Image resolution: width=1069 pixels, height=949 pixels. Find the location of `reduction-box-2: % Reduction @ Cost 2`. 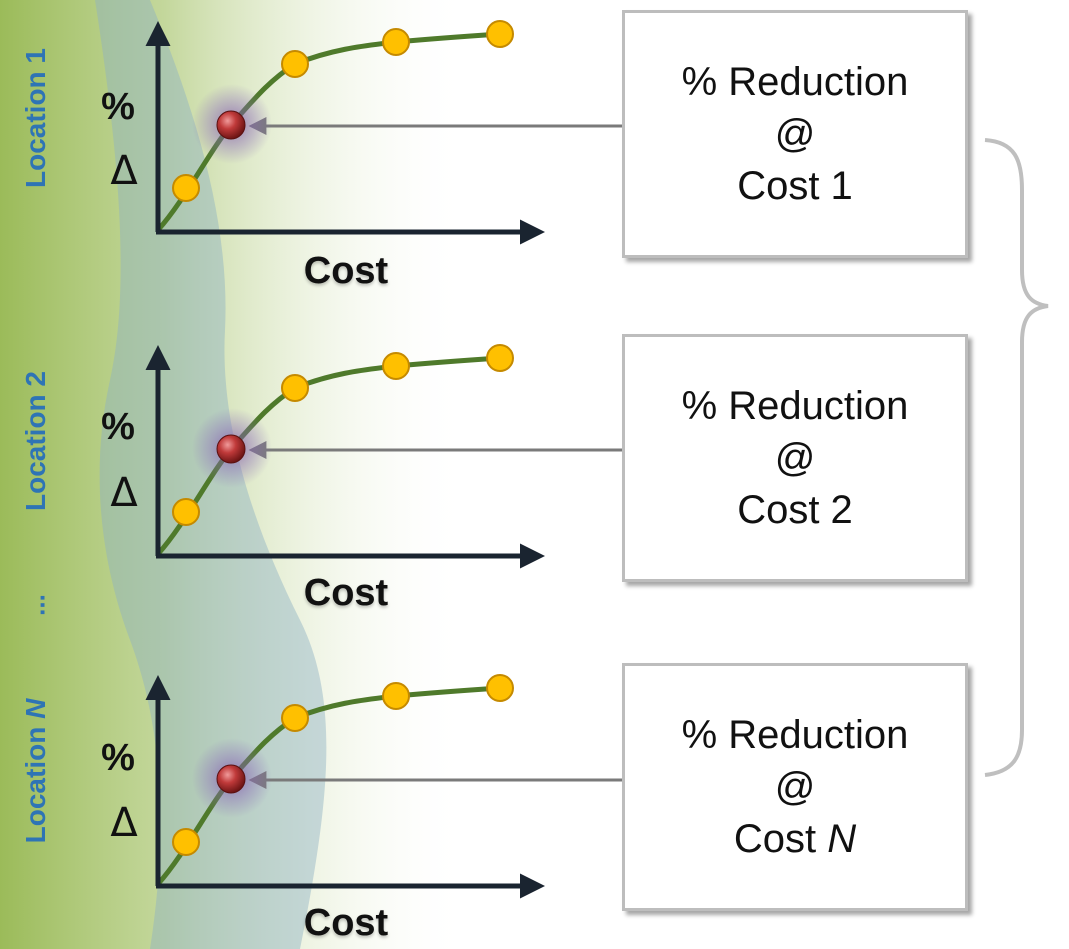

reduction-box-2: % Reduction @ Cost 2 is located at coordinates (795, 458).